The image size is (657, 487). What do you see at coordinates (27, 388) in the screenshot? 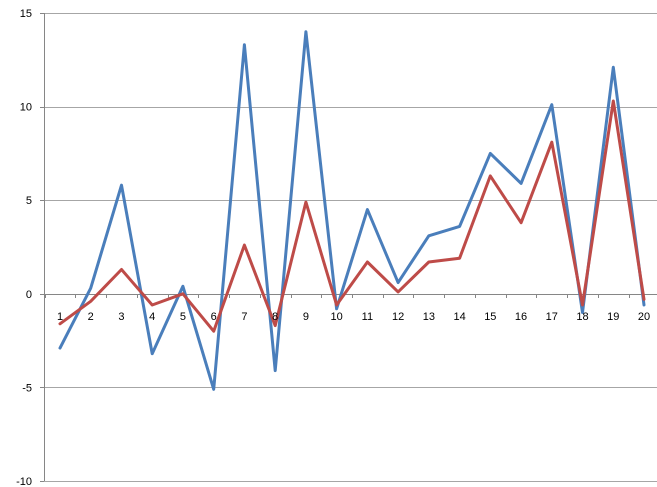
I see `y-tick-label: -5` at bounding box center [27, 388].